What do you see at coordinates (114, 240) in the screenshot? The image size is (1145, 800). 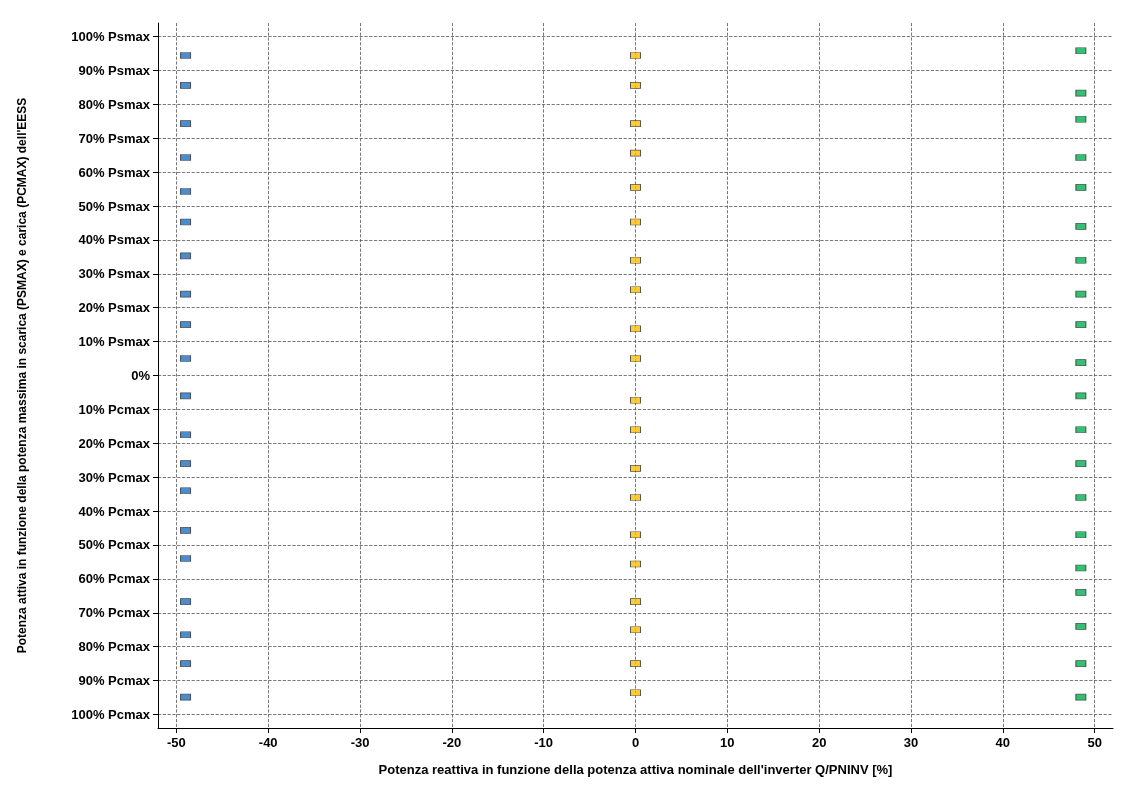 I see `y-tick-label: 40% Psmax` at bounding box center [114, 240].